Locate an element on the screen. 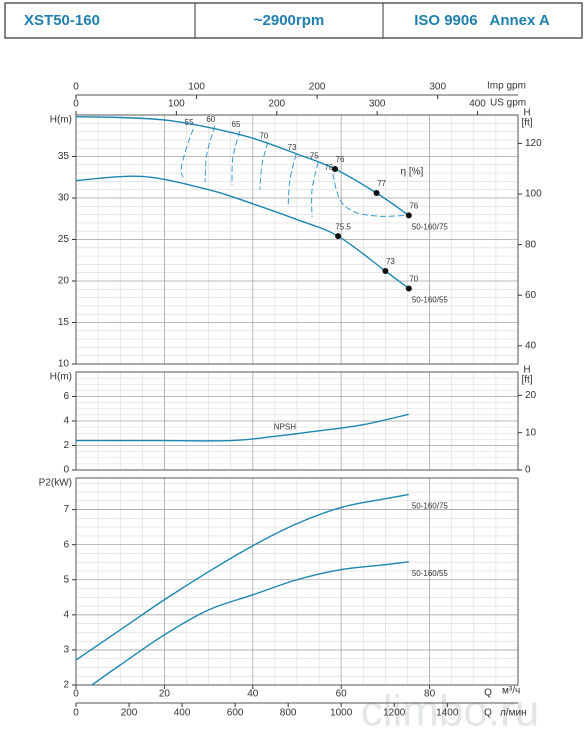 The image size is (587, 735). header-box is located at coordinates (293, 20).